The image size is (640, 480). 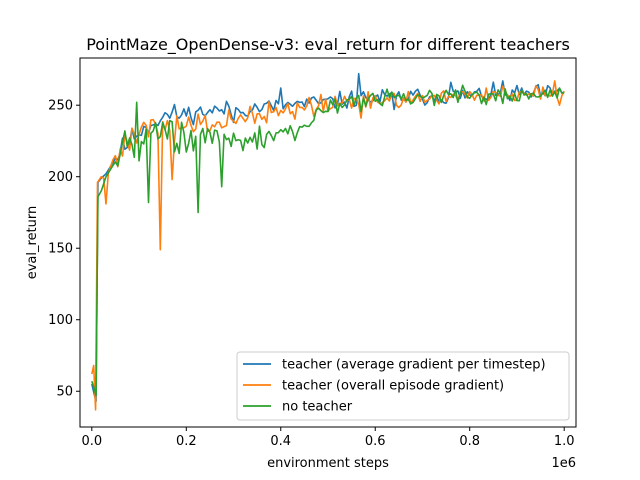 I want to click on legend-label: teacher (overall episode gradient), so click(x=393, y=386).